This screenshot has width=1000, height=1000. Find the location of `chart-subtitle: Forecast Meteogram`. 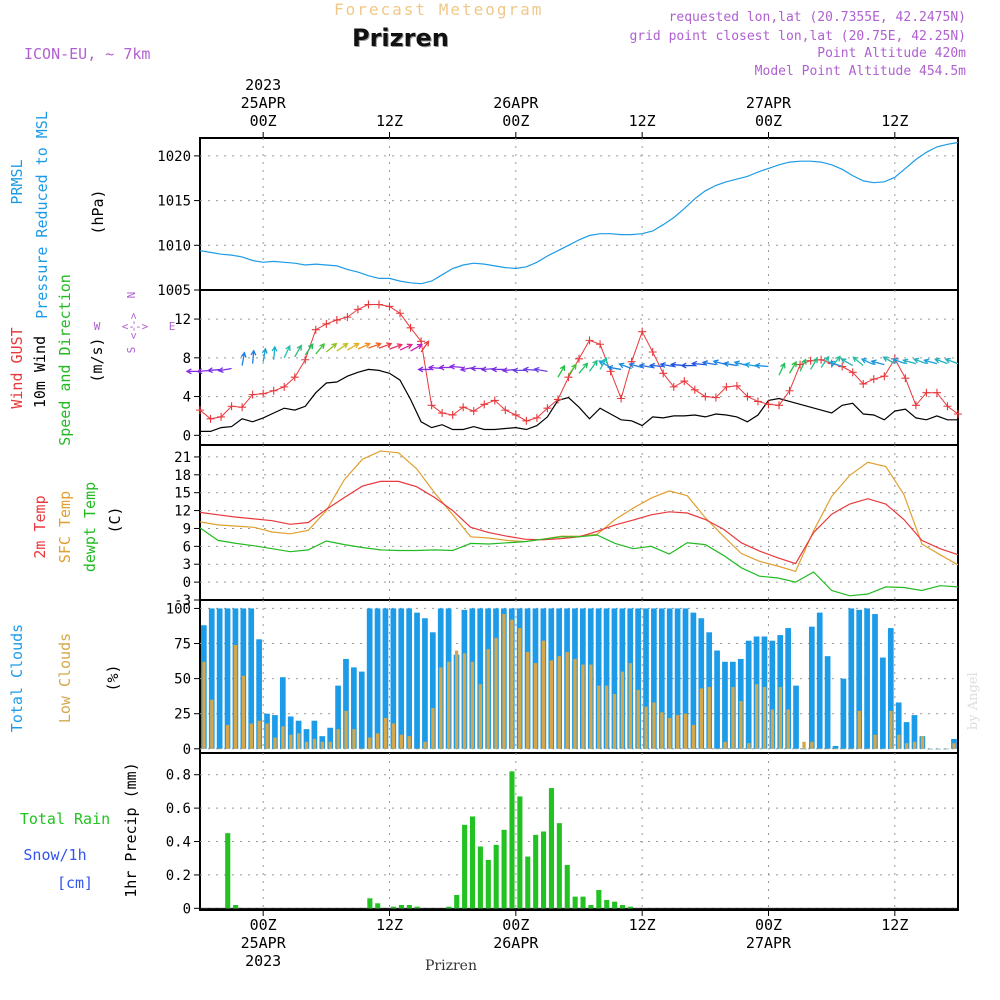

chart-subtitle: Forecast Meteogram is located at coordinates (439, 9).